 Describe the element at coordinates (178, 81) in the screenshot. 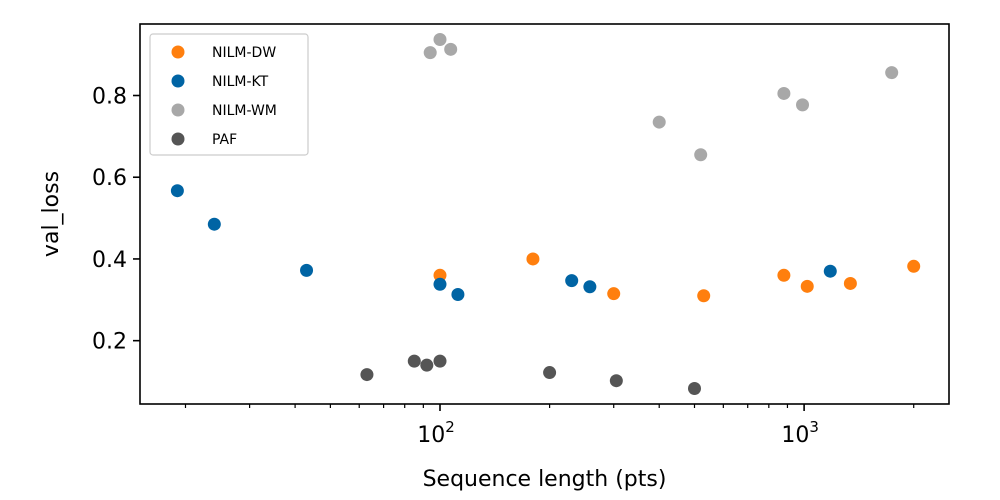

I see `legend-marker-nilm-kt` at that location.